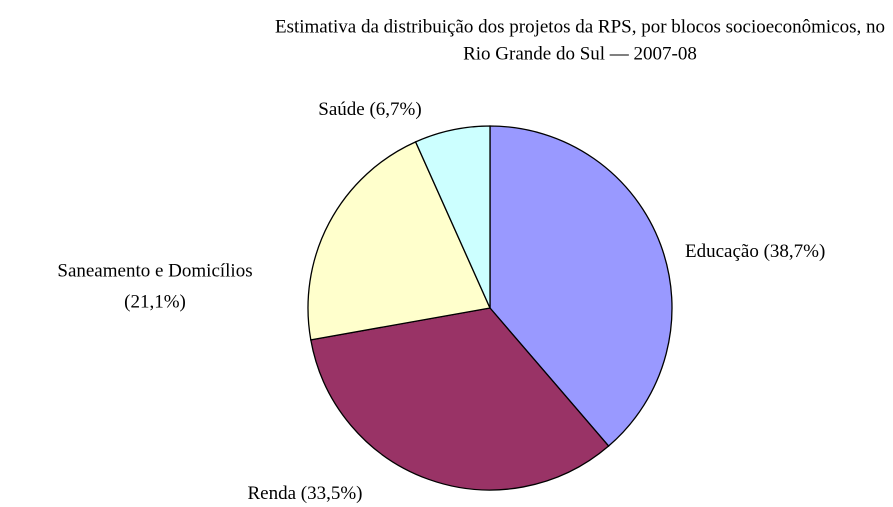 The height and width of the screenshot is (507, 893). Describe the element at coordinates (580, 53) in the screenshot. I see `chart-title: Rio Grande do Sul — 2007-08` at that location.